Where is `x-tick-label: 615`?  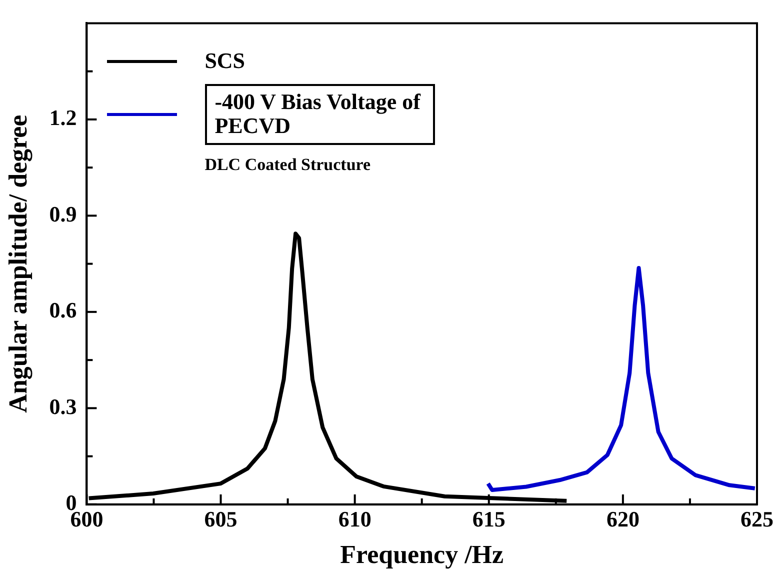 x-tick-label: 615 is located at coordinates (489, 519).